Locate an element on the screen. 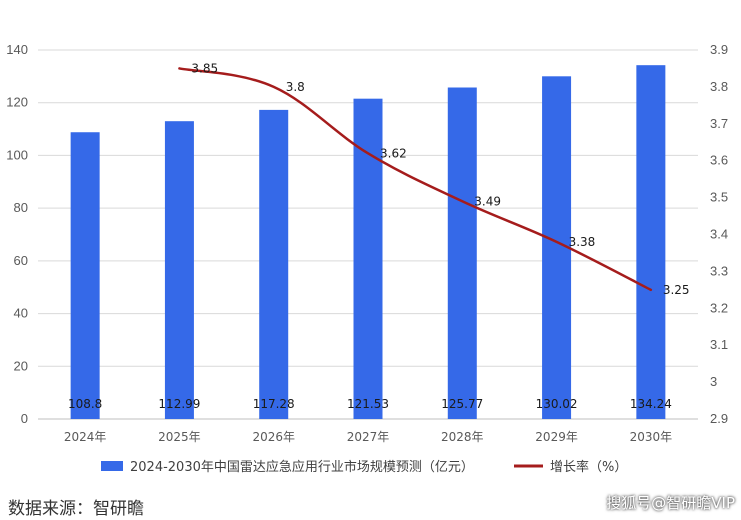 The width and height of the screenshot is (741, 520). line-data-label: 3.62 is located at coordinates (393, 153).